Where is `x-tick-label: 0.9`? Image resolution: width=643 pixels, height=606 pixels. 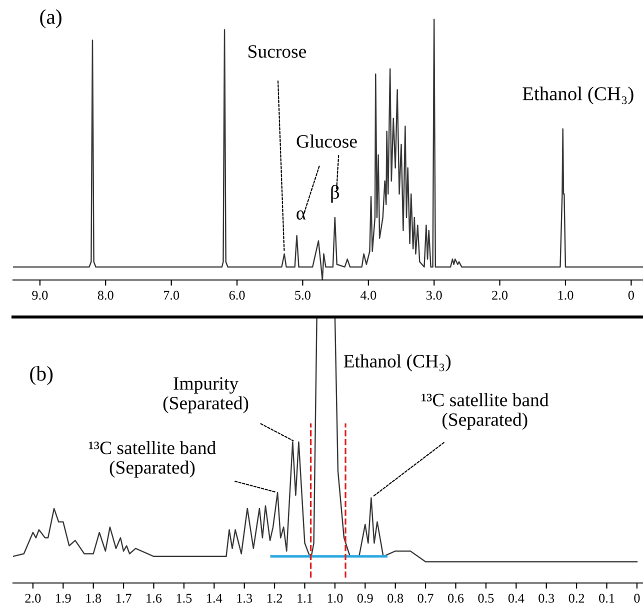 x-tick-label: 0.9 is located at coordinates (365, 598).